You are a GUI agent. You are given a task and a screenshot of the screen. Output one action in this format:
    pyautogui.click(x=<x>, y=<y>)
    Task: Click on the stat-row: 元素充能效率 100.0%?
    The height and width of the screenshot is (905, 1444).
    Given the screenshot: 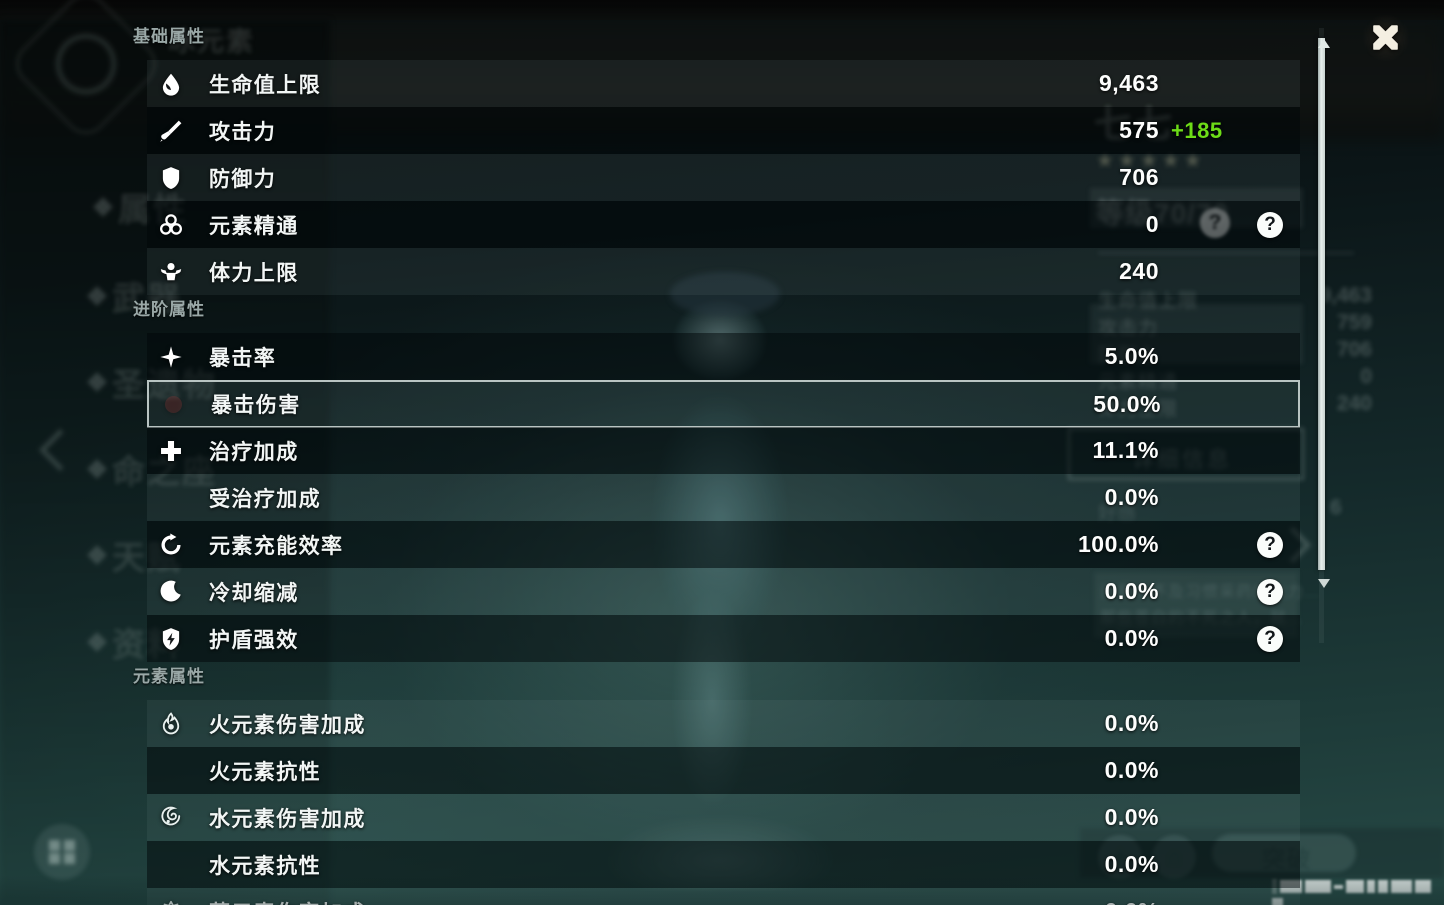 What is the action you would take?
    pyautogui.click(x=723, y=544)
    